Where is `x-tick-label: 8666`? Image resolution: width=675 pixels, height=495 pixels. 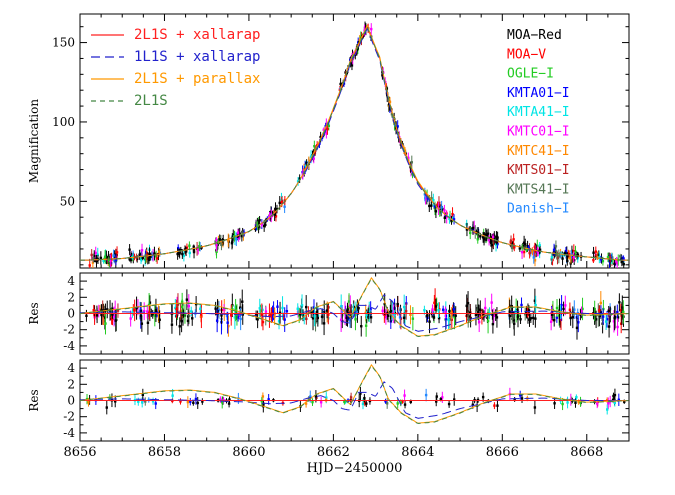
x-tick-label: 8666 is located at coordinates (502, 452).